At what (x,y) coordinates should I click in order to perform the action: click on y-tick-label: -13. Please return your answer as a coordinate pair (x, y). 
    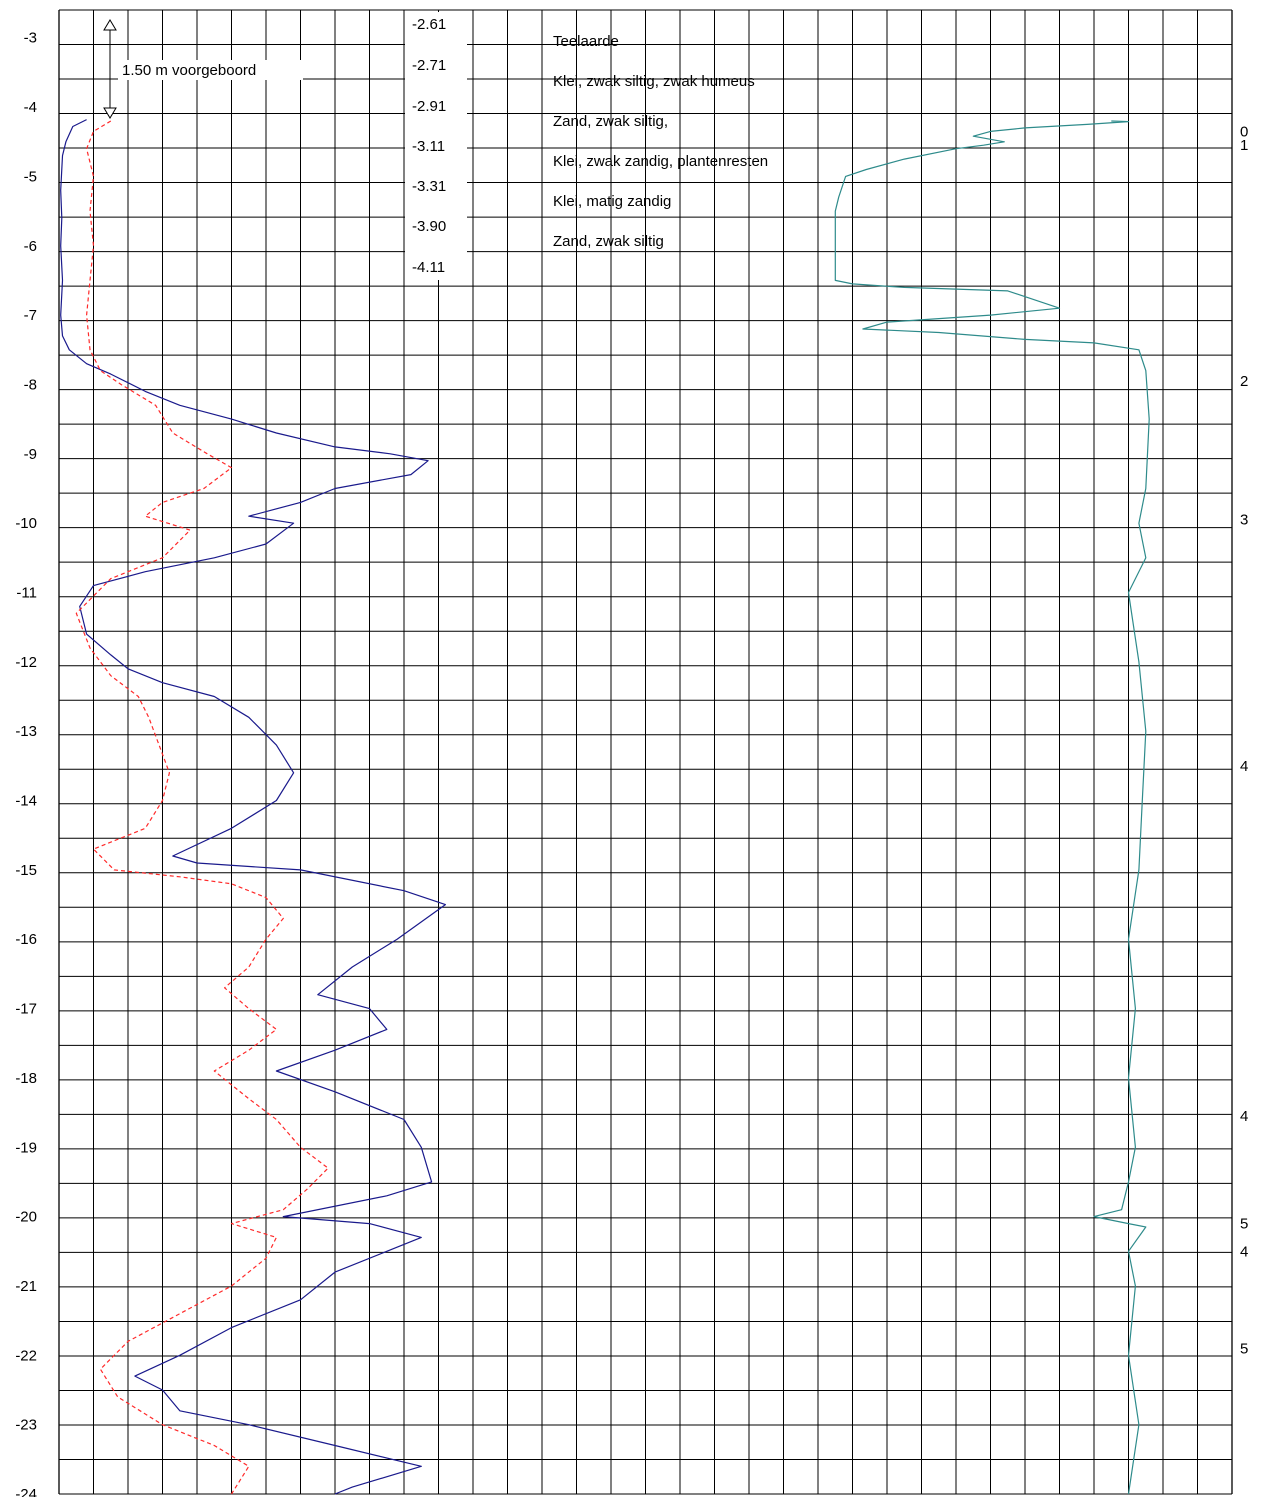
    Looking at the image, I should click on (26, 731).